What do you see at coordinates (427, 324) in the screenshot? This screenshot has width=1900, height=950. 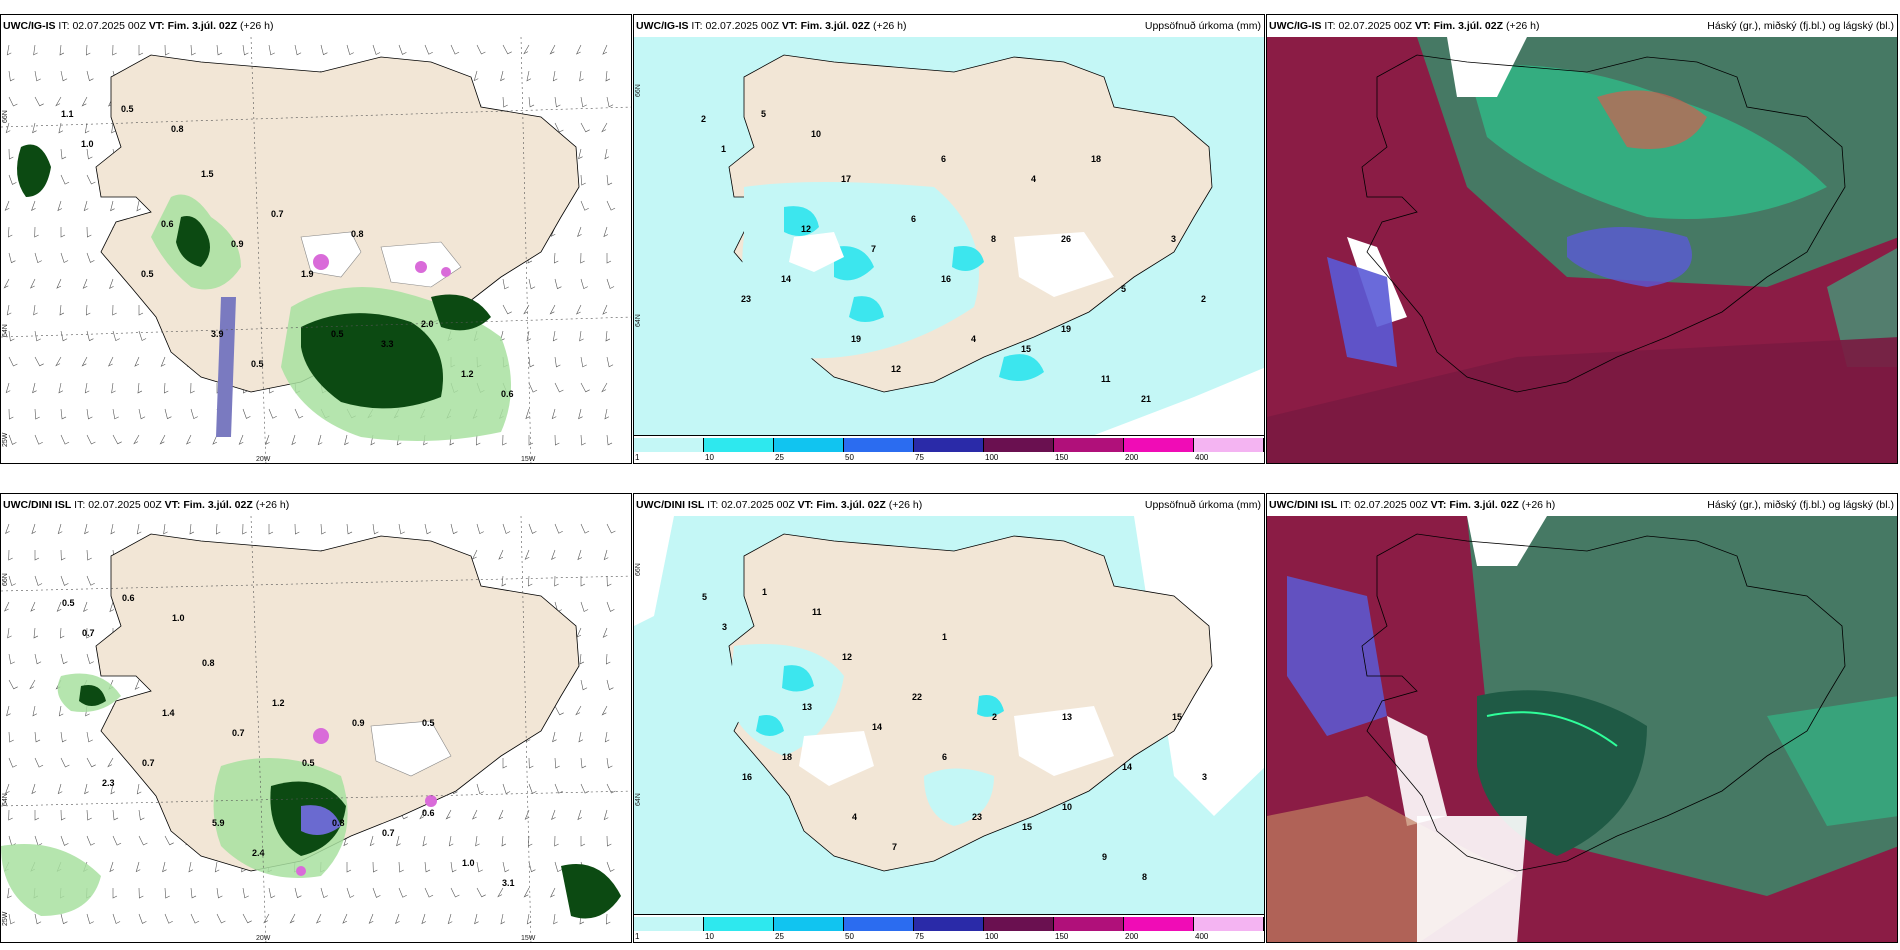 I see `value-label: 2.0` at bounding box center [427, 324].